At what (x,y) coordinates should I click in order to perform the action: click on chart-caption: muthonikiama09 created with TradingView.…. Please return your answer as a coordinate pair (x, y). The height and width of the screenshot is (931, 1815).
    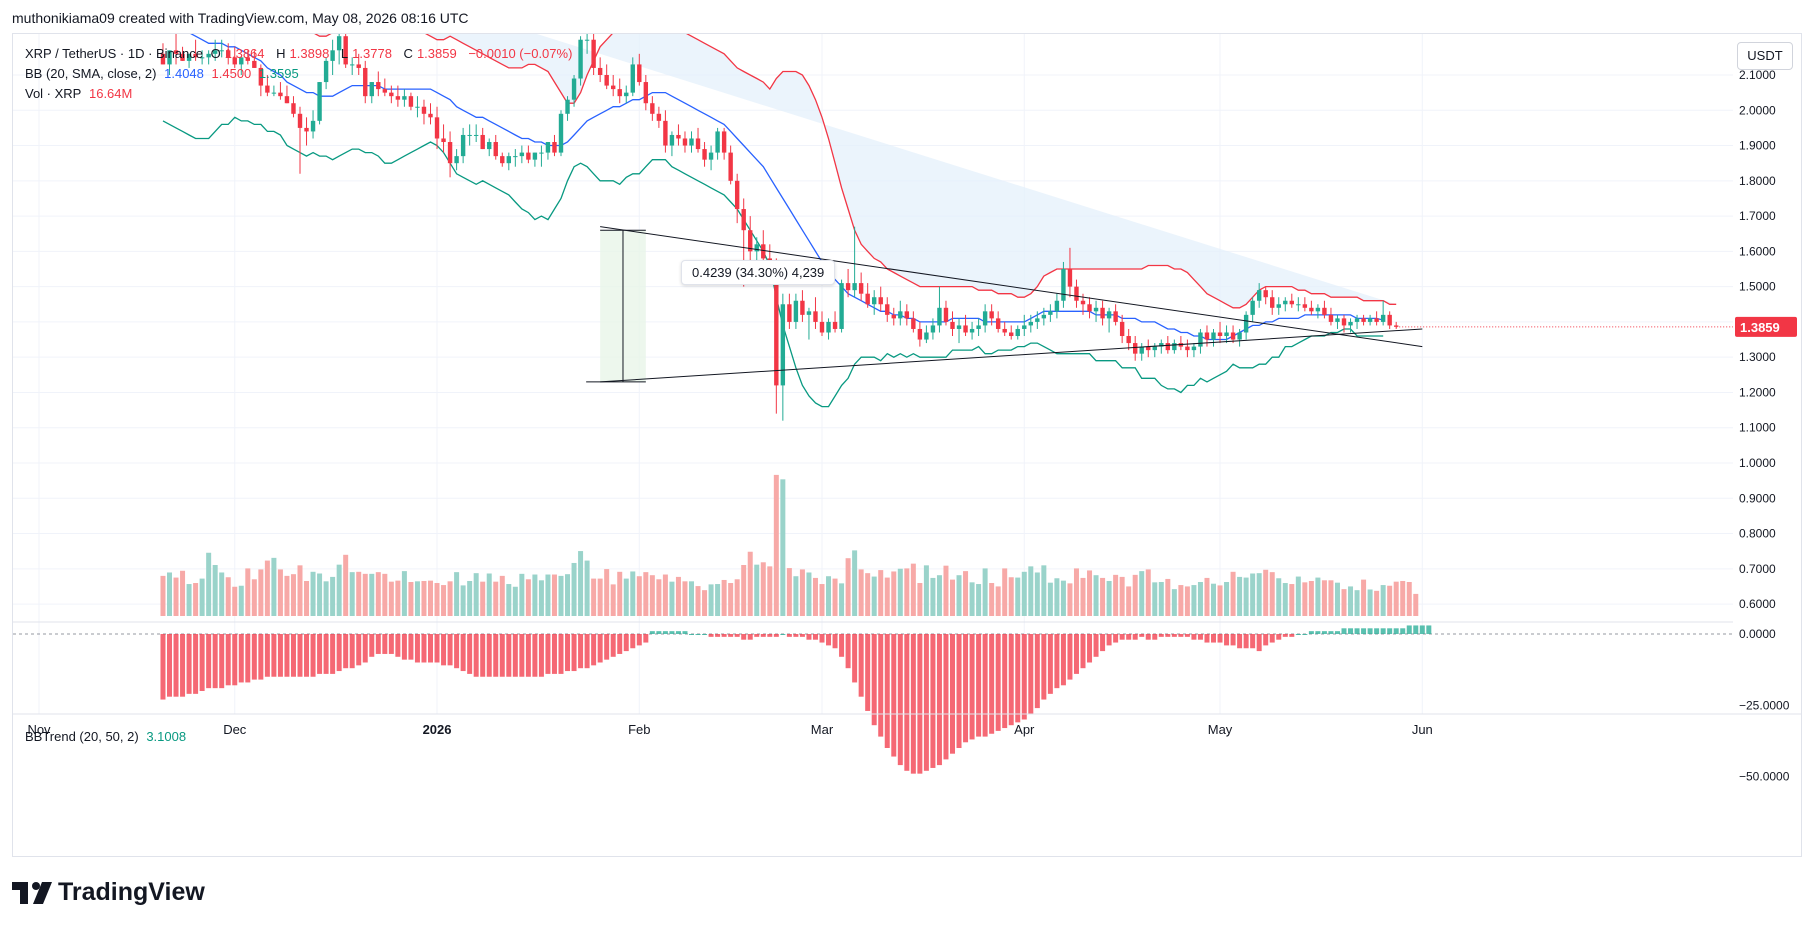
    Looking at the image, I should click on (240, 18).